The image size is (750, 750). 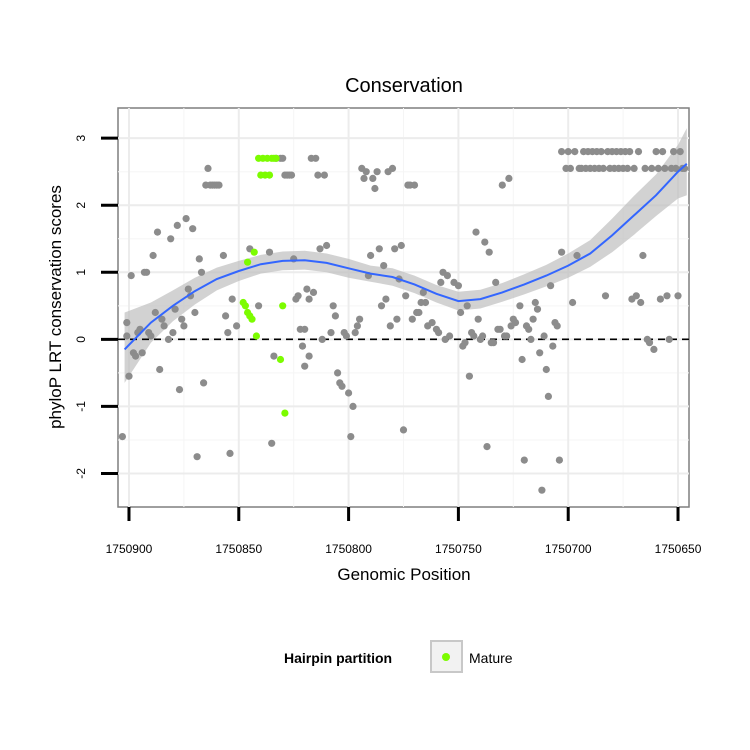 What do you see at coordinates (81, 205) in the screenshot?
I see `y-tick-label: 2` at bounding box center [81, 205].